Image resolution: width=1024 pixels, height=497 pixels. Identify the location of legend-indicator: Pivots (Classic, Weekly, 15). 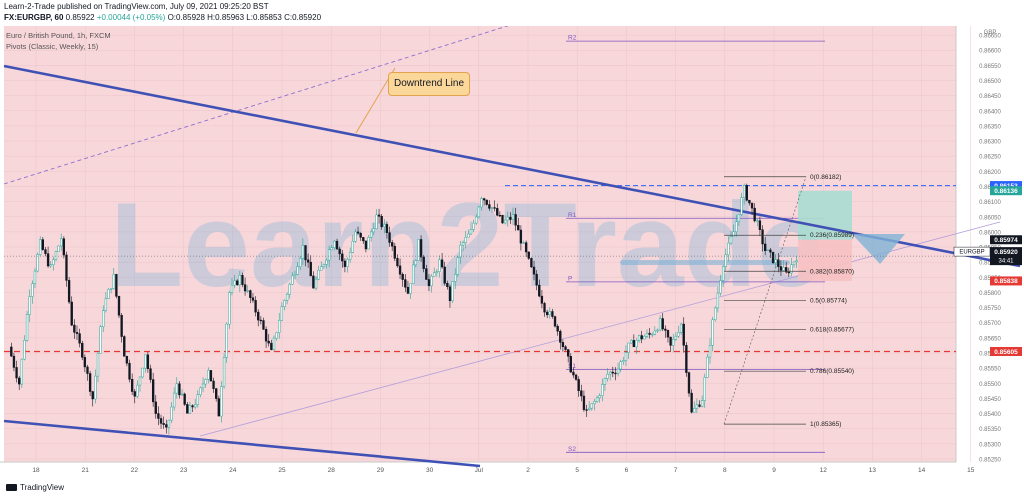
(52, 46).